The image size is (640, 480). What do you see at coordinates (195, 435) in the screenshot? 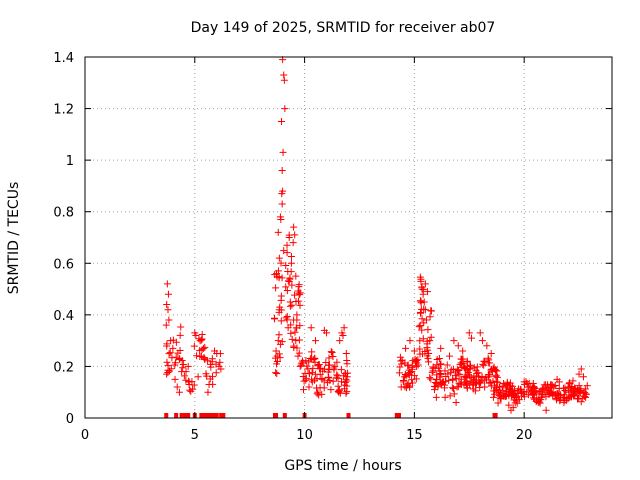
I see `x-tick-label: 5` at bounding box center [195, 435].